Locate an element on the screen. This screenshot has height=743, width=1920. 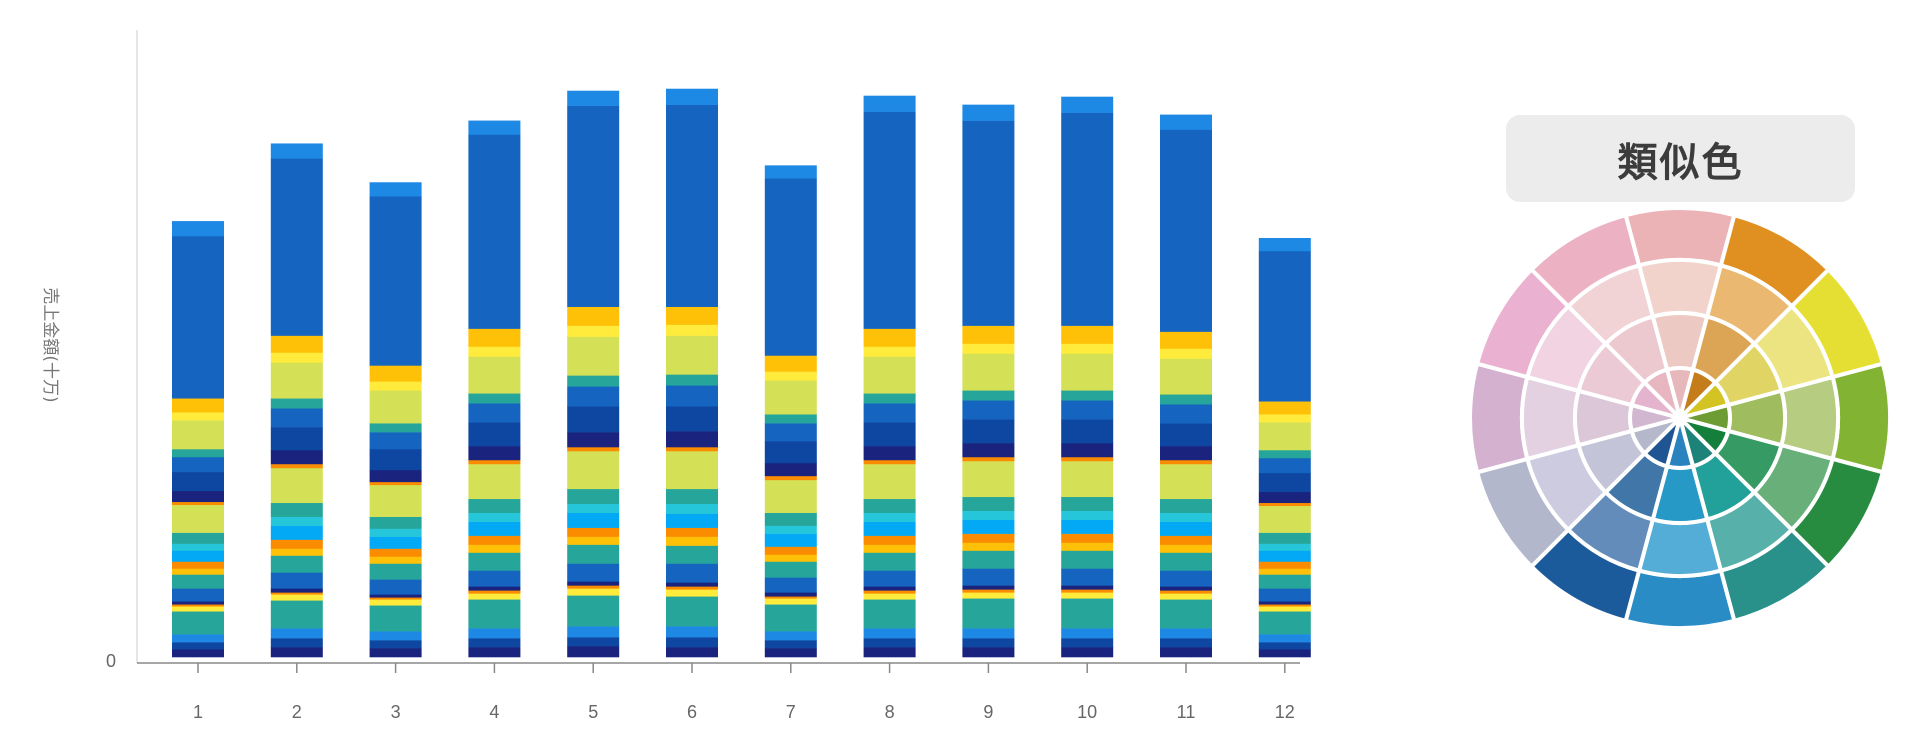
x-tick-label: 6 is located at coordinates (692, 712).